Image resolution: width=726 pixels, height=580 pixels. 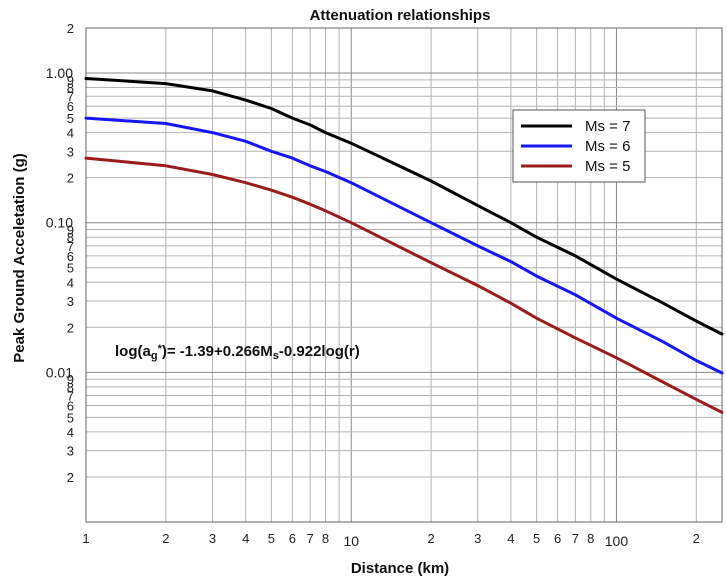 I want to click on legend: Ms = 7 Ms = 6 Ms = 5, so click(x=579, y=146).